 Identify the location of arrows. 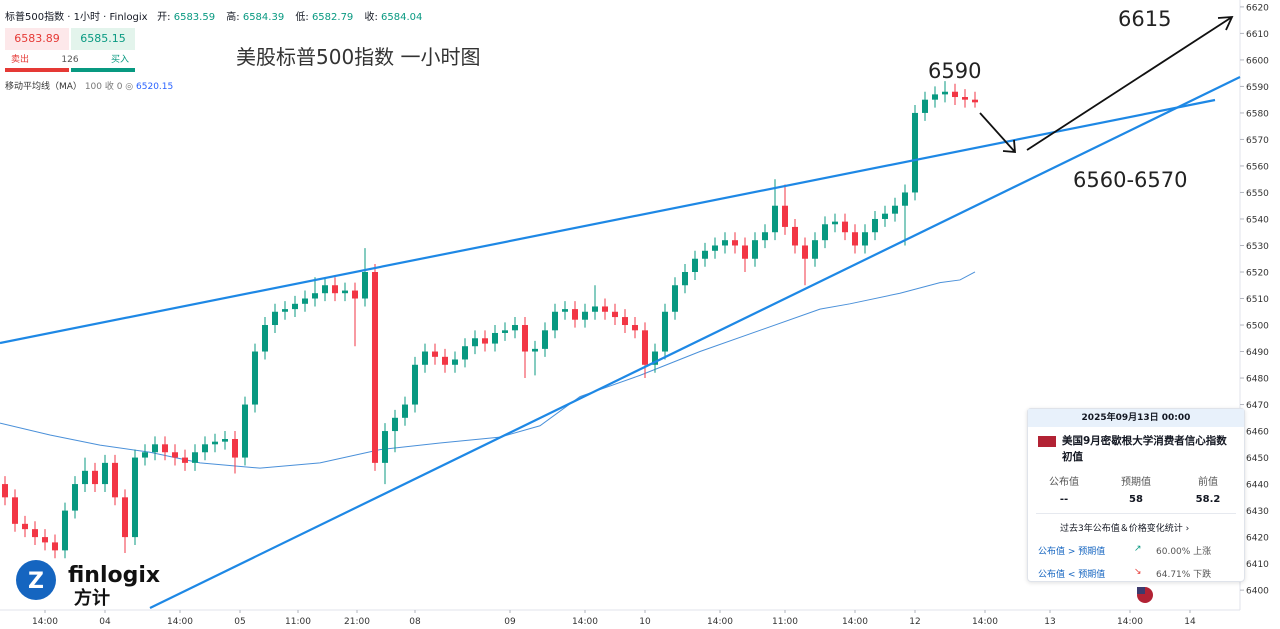
(1106, 84).